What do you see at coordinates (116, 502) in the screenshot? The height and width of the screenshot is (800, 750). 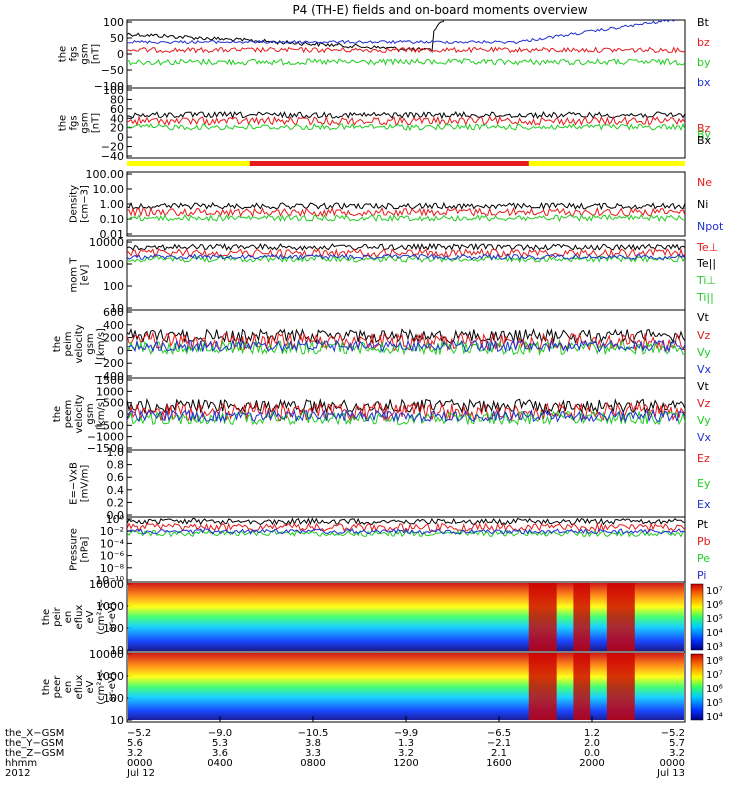 I see `y-tick-label: 0.2` at bounding box center [116, 502].